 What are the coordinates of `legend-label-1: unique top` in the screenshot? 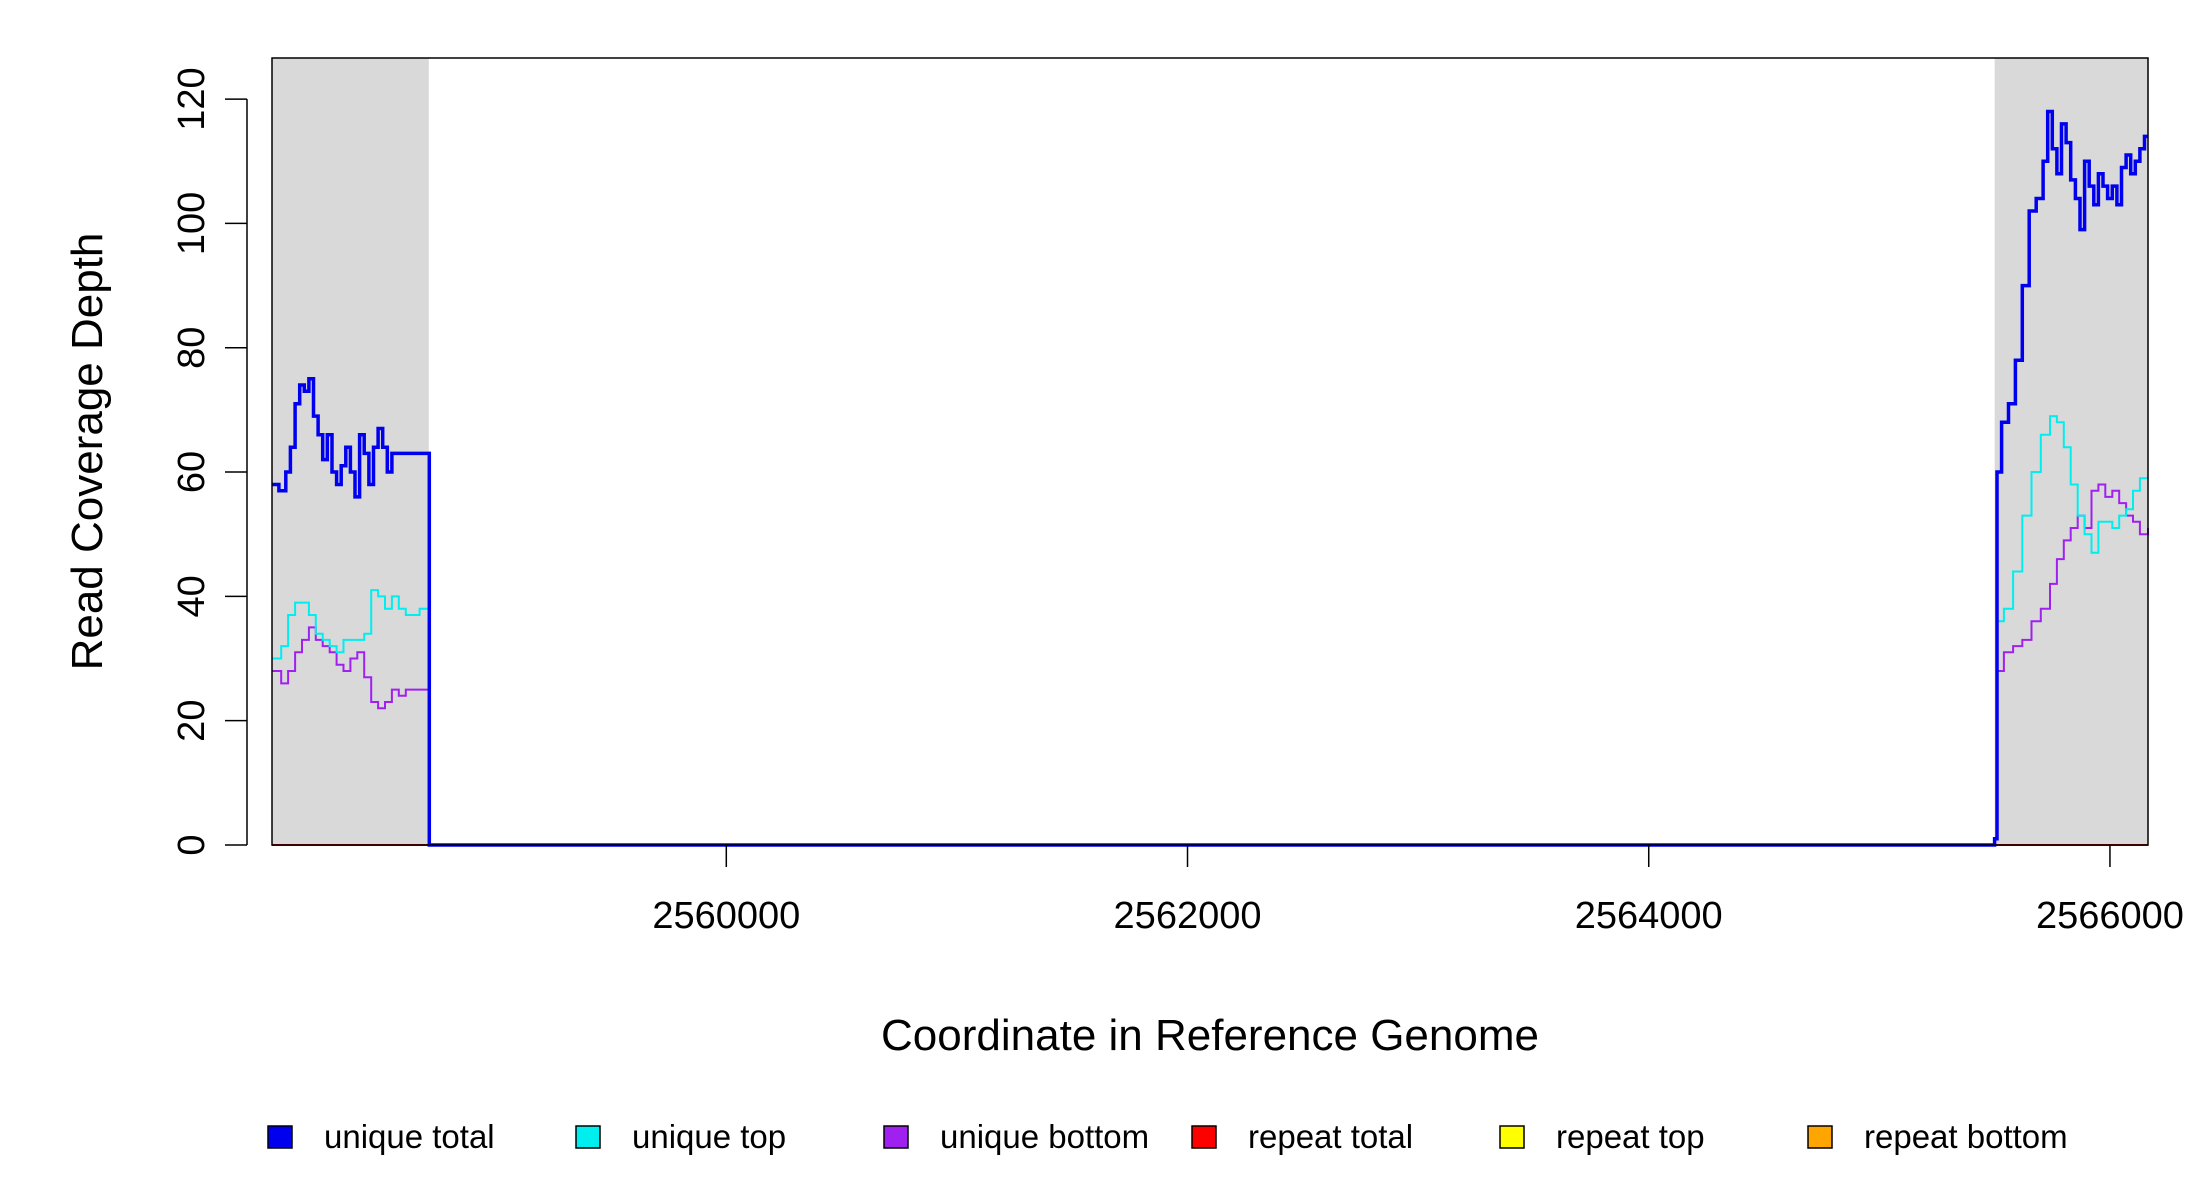 It's located at (709, 1136).